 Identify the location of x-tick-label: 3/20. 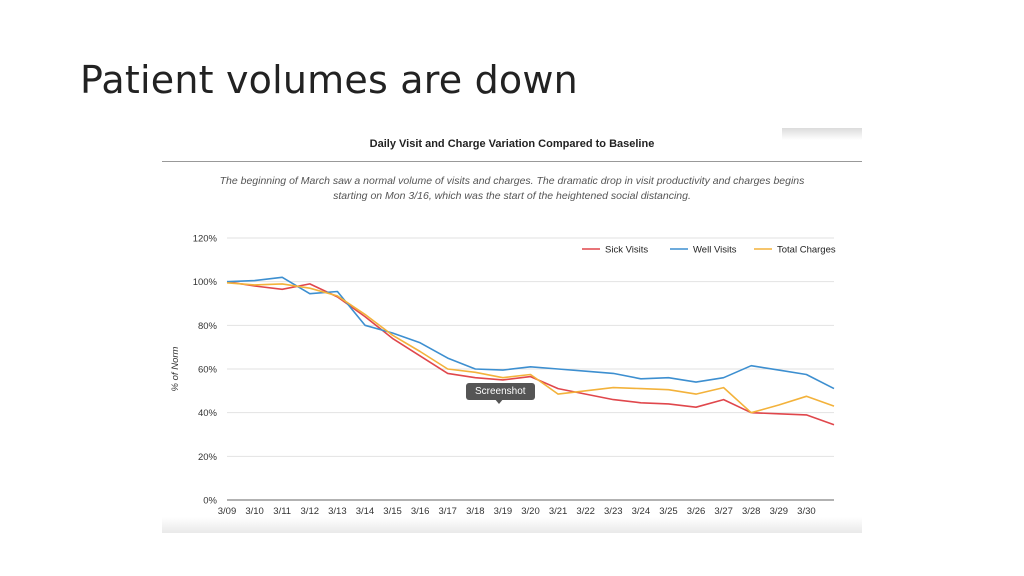
(530, 511).